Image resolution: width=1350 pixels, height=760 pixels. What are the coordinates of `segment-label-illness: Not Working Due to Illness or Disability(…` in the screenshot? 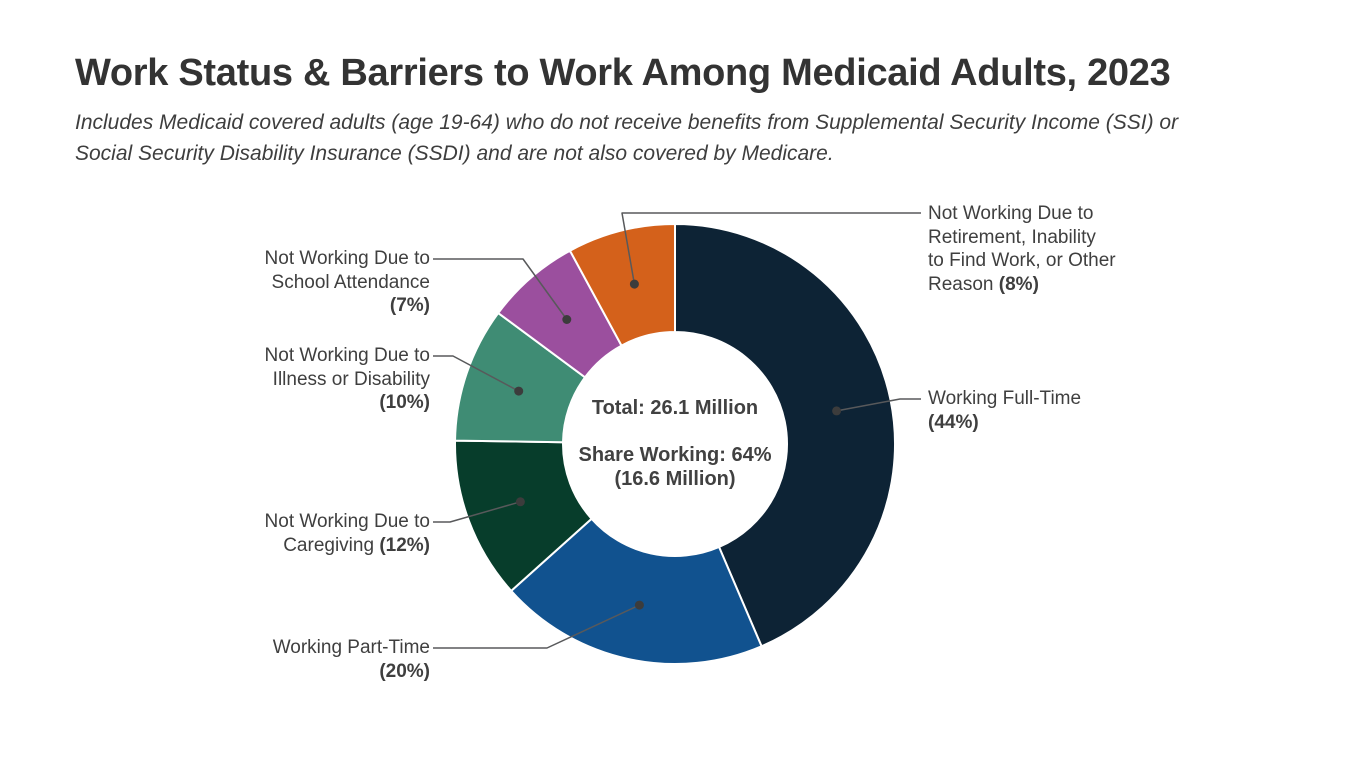 It's located at (347, 379).